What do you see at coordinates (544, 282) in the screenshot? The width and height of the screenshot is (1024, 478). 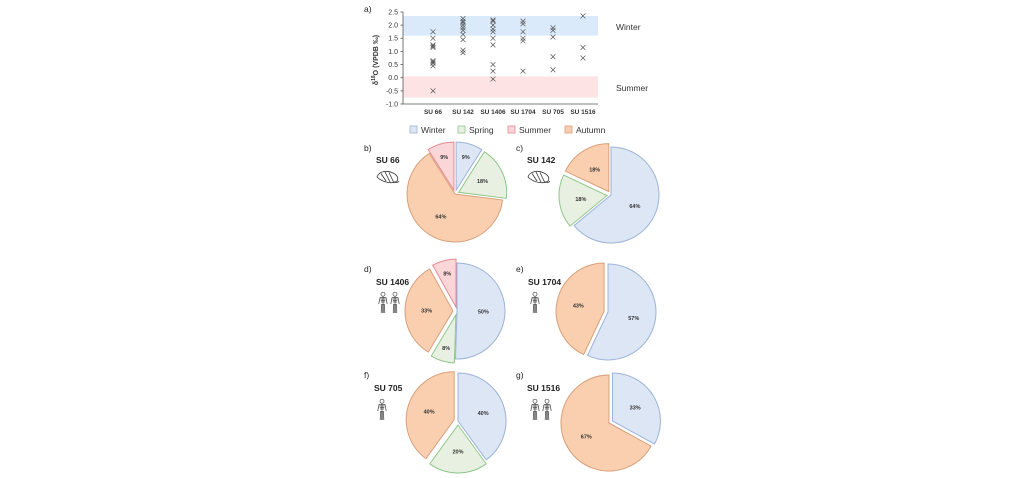 I see `pie-title: SU 1704` at bounding box center [544, 282].